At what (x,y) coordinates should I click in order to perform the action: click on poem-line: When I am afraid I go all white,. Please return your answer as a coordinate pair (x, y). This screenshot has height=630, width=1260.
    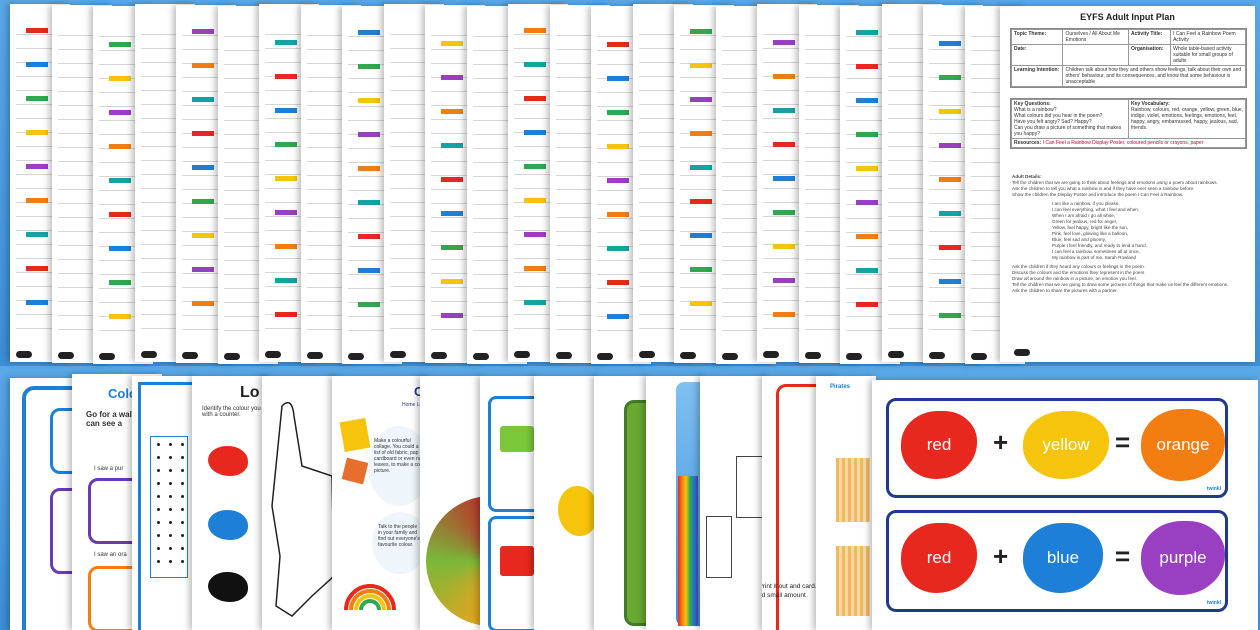
    Looking at the image, I should click on (1084, 215).